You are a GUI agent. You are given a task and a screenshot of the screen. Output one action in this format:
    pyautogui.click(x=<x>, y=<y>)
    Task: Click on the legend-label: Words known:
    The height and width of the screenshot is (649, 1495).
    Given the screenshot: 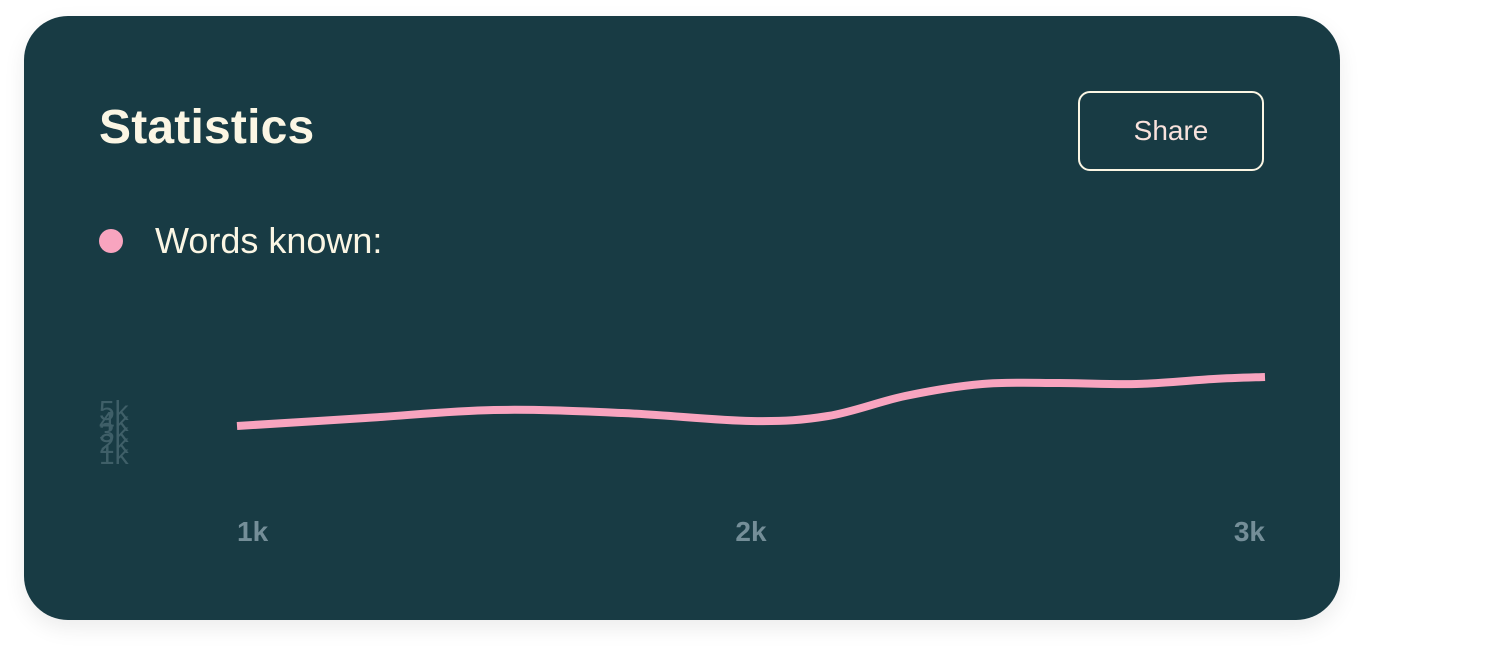 What is the action you would take?
    pyautogui.click(x=269, y=240)
    